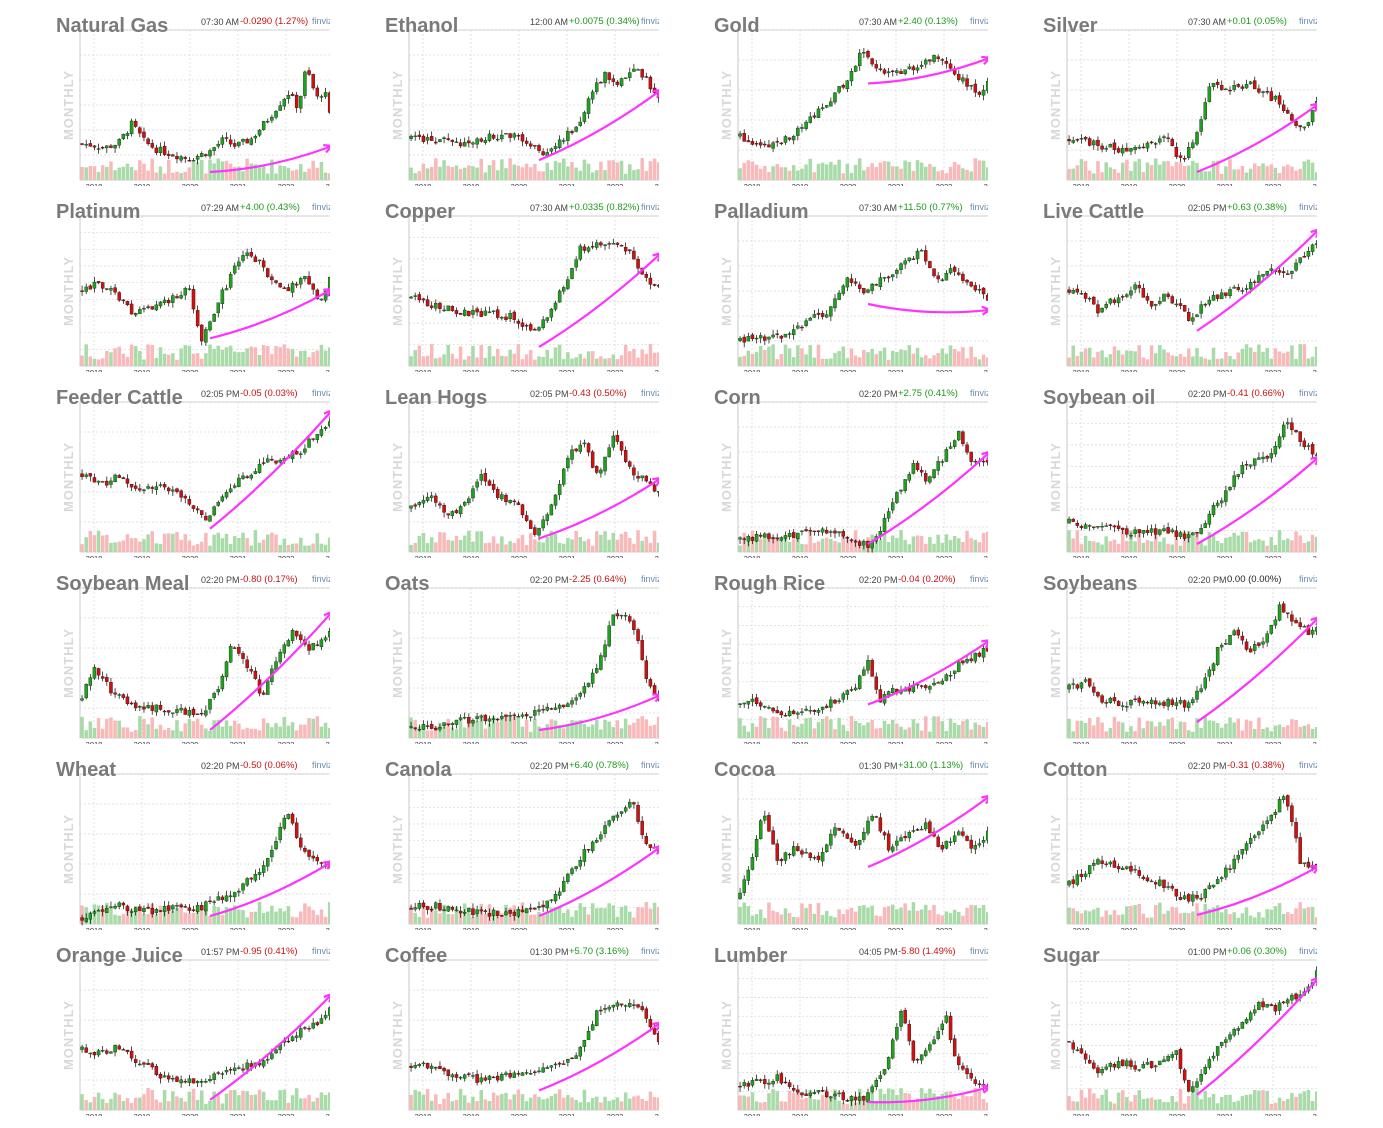  What do you see at coordinates (94, 370) in the screenshot?
I see `x-tick-label: 2018` at bounding box center [94, 370].